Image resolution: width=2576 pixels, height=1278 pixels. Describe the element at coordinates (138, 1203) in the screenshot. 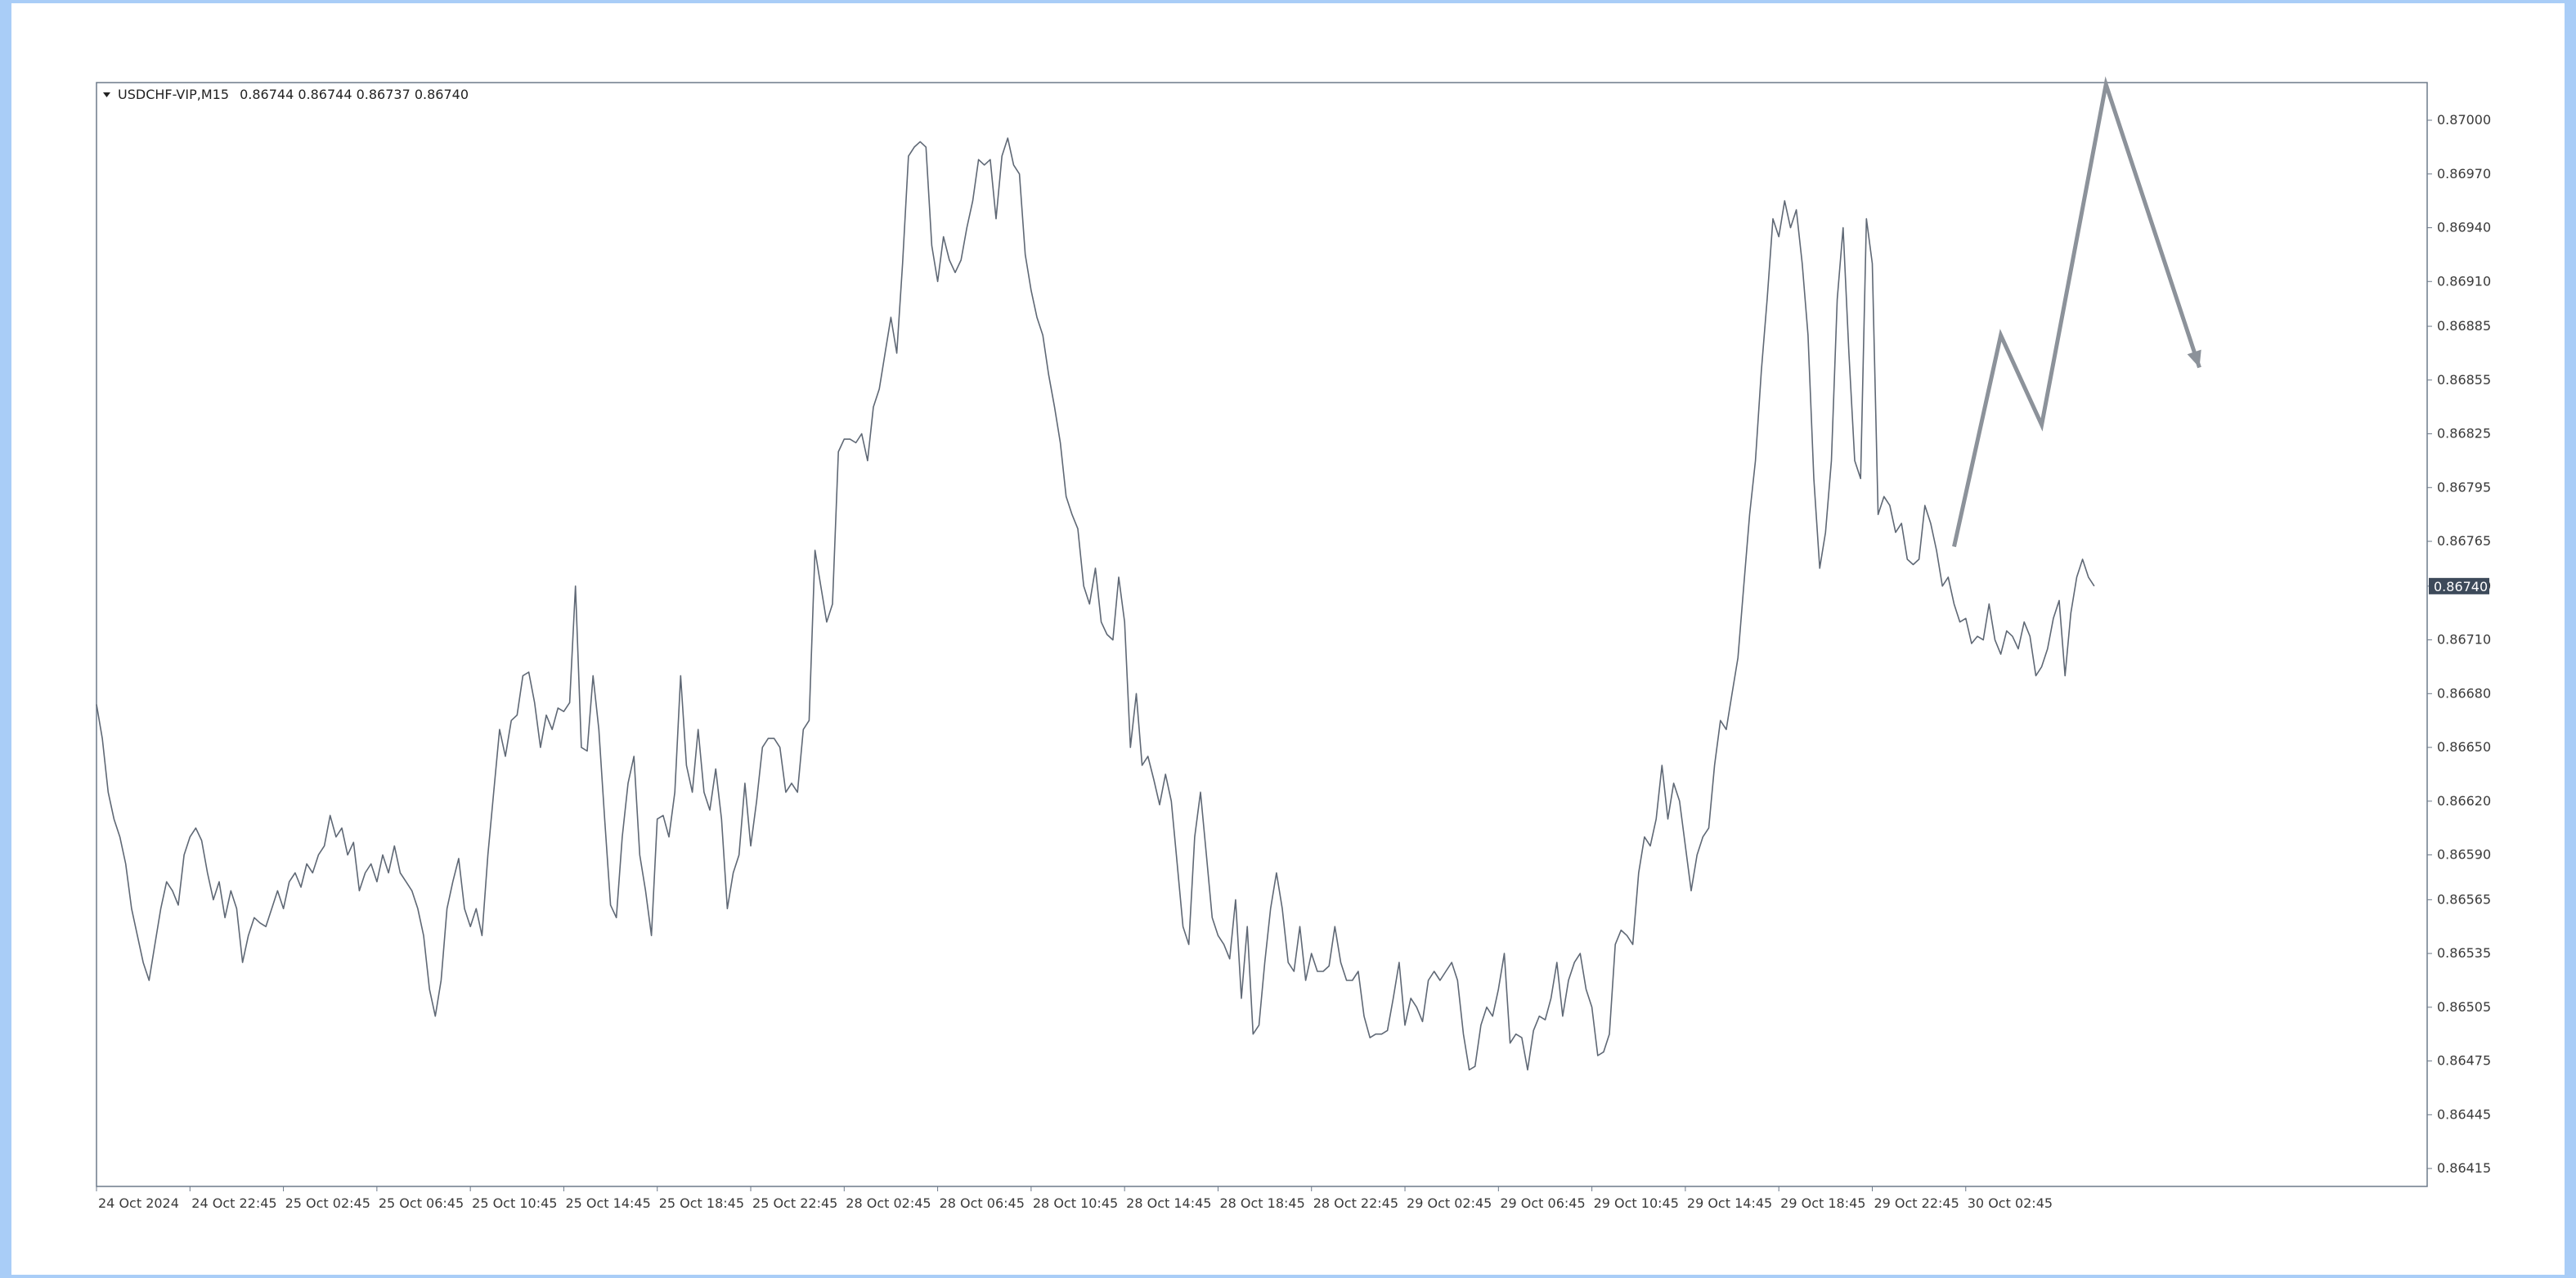

I see `x-tick-label: 24 Oct 2024` at that location.